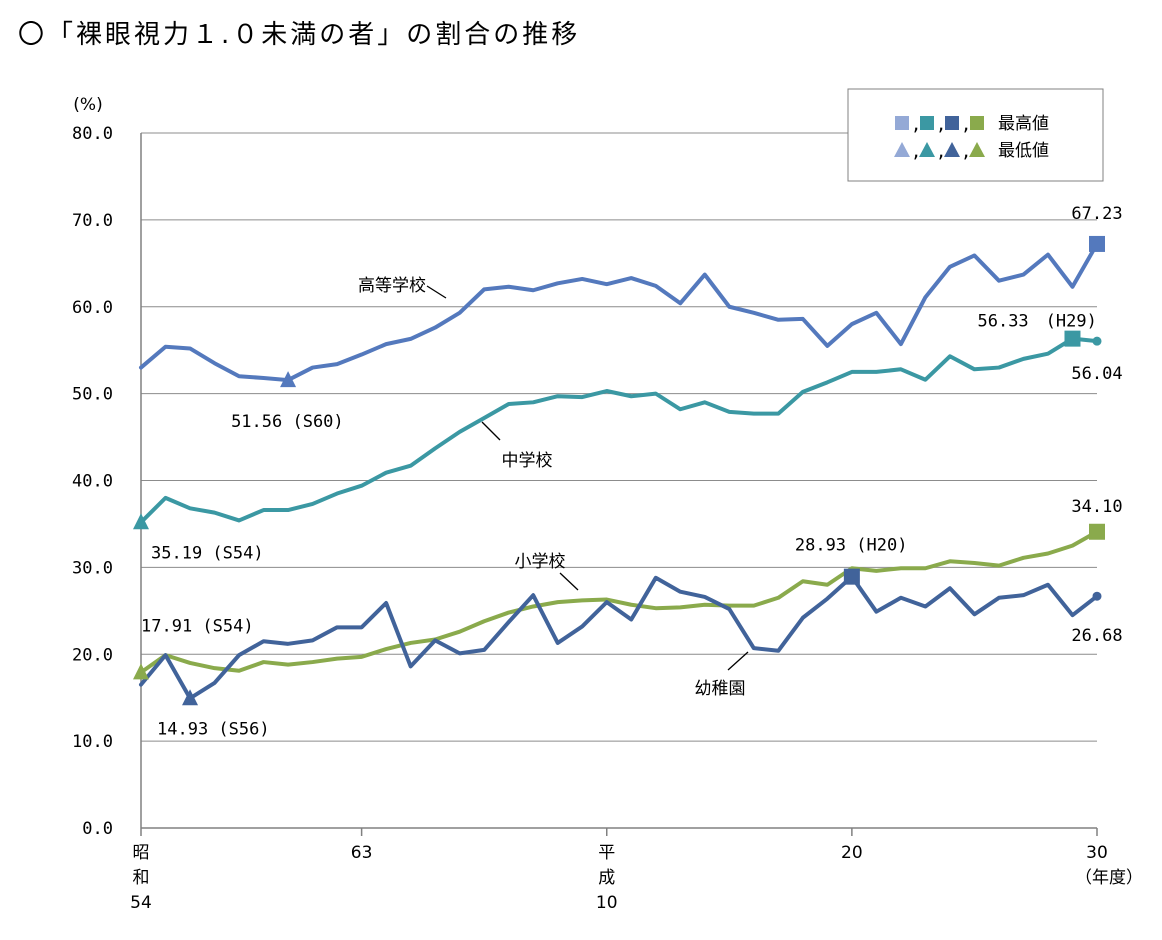 Image resolution: width=1162 pixels, height=940 pixels. Describe the element at coordinates (1096, 374) in the screenshot. I see `data-label: 56.04` at that location.